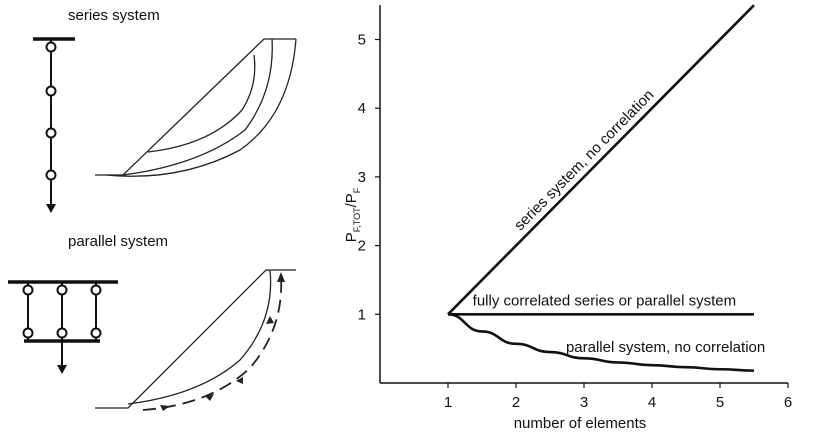 This screenshot has width=838, height=433. What do you see at coordinates (351, 198) in the screenshot?
I see `y-axis-label-main-2: P` at bounding box center [351, 198].